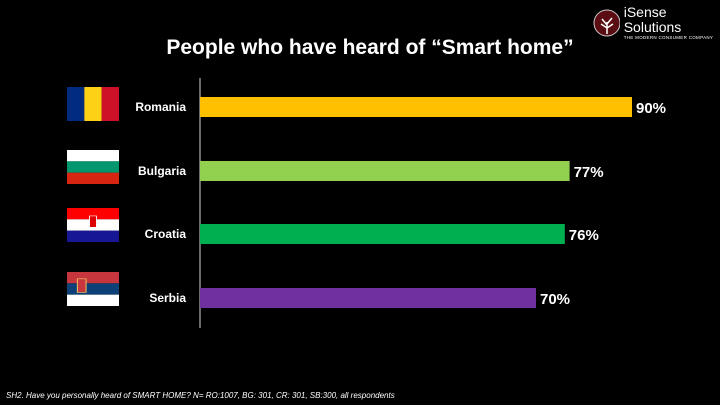 The image size is (720, 405). What do you see at coordinates (385, 171) in the screenshot?
I see `bar-bulgaria` at bounding box center [385, 171].